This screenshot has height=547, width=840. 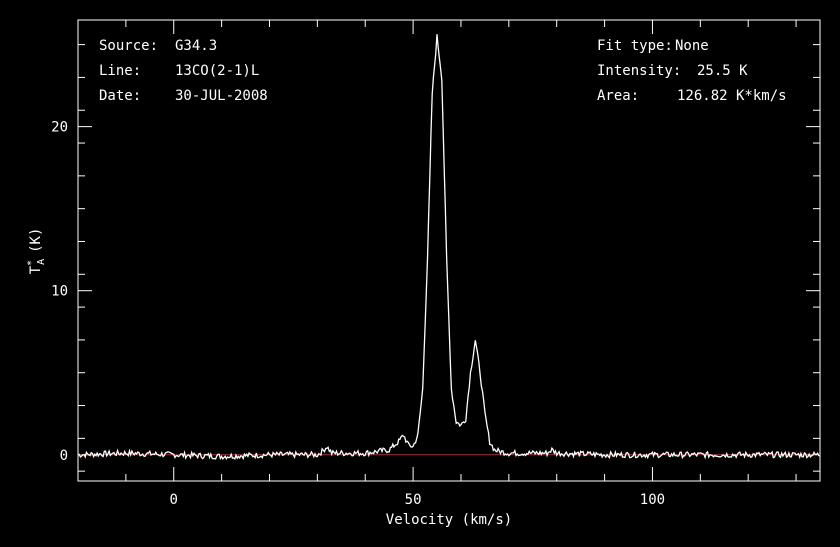 I want to click on y-tick-label: 10, so click(x=59, y=292).